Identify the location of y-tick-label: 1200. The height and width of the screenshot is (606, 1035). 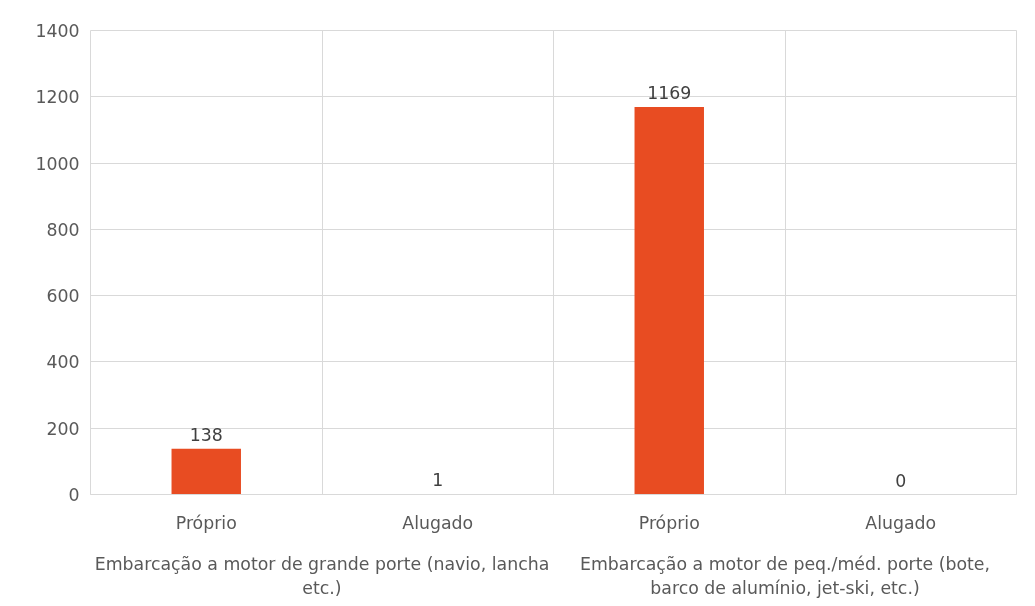
(57, 97).